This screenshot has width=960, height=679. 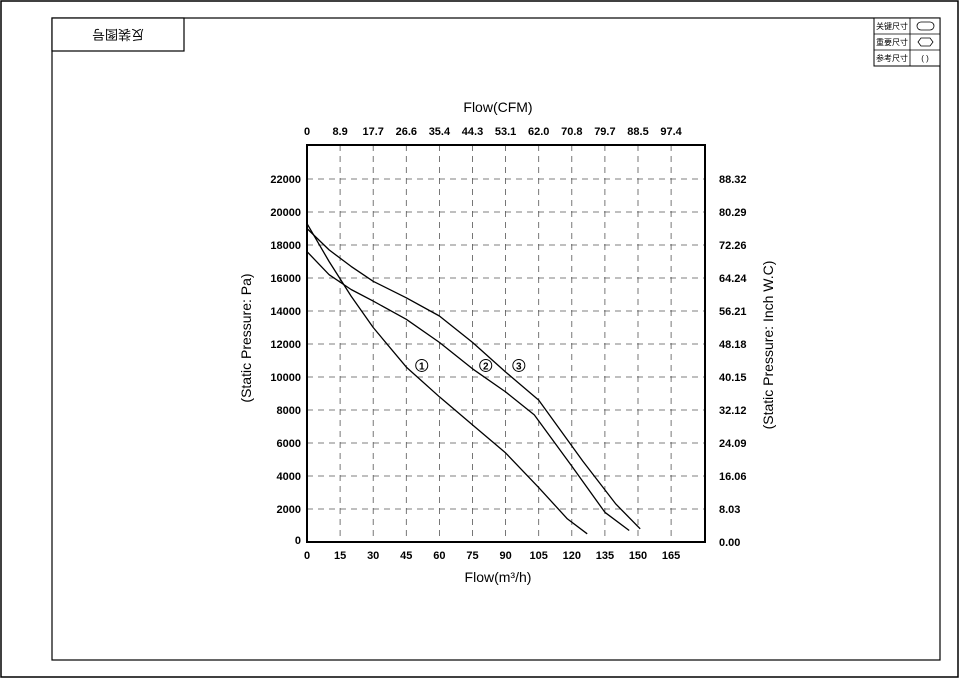 What do you see at coordinates (440, 132) in the screenshot?
I see `x2-tick-label: 35.4` at bounding box center [440, 132].